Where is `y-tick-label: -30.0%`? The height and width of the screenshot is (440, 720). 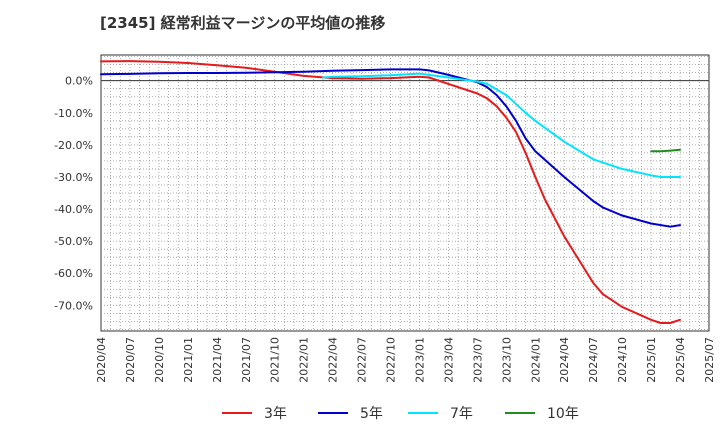
y-tick-label: -30.0% is located at coordinates (73, 177).